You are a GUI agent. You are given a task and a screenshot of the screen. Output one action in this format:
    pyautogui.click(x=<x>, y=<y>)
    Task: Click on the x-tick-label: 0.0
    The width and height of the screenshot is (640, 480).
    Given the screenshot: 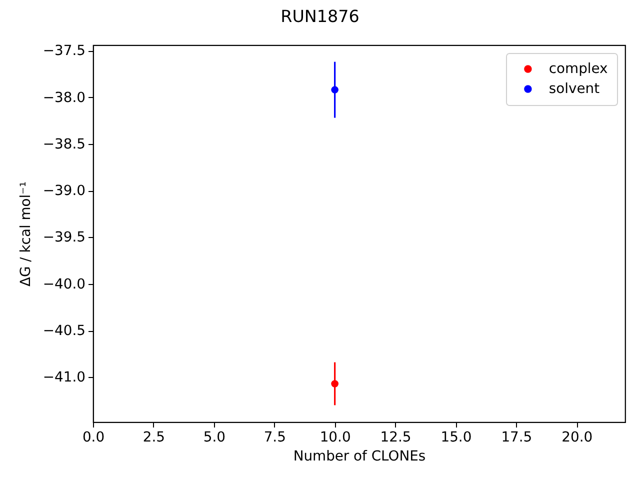 What is the action you would take?
    pyautogui.click(x=93, y=438)
    